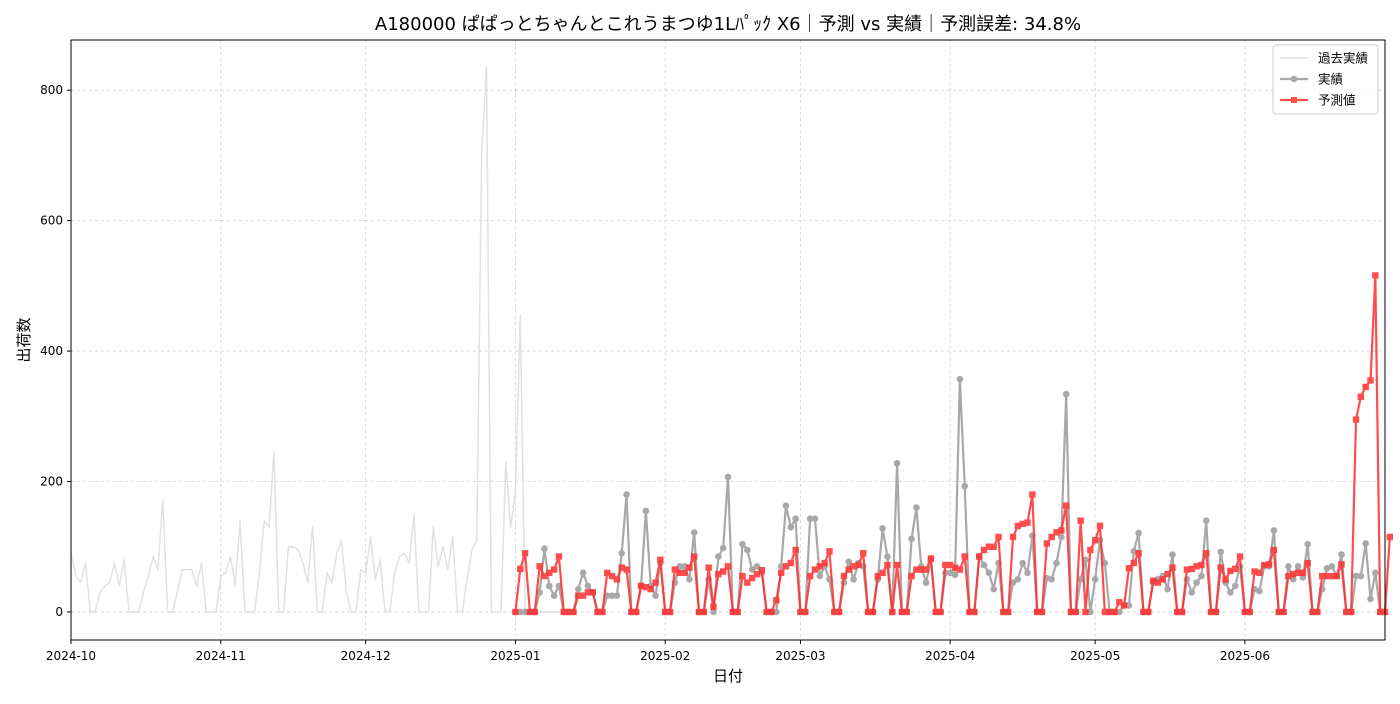 This screenshot has width=1400, height=704. I want to click on legend-item, so click(1294, 100).